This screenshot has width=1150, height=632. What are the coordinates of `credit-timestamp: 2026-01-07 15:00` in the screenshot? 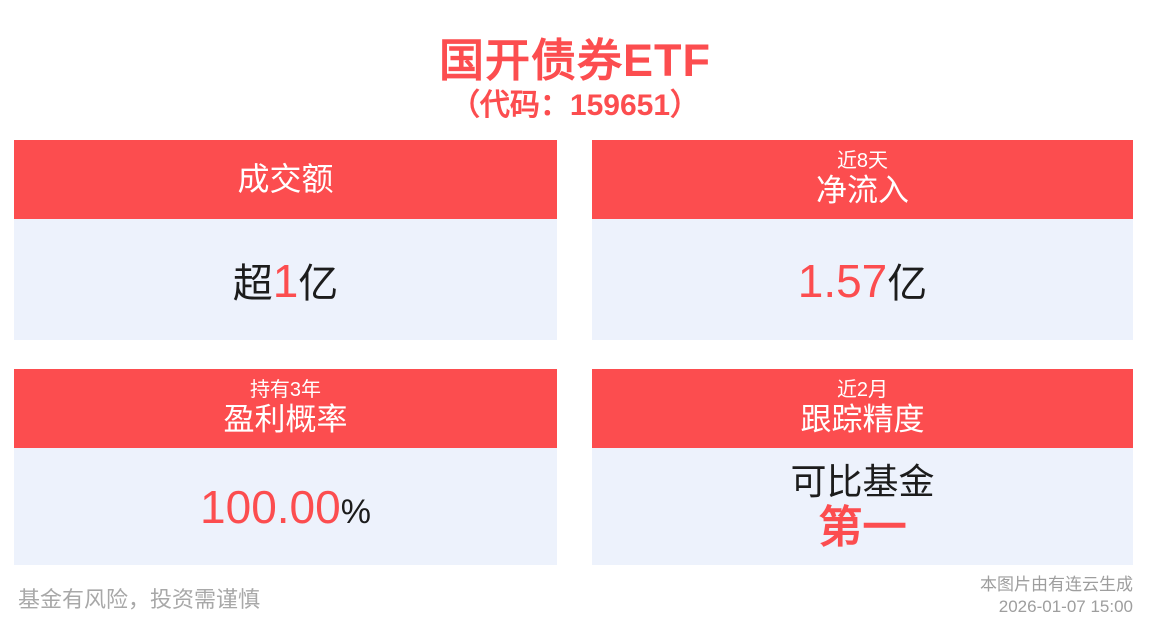 It's located at (1065, 606).